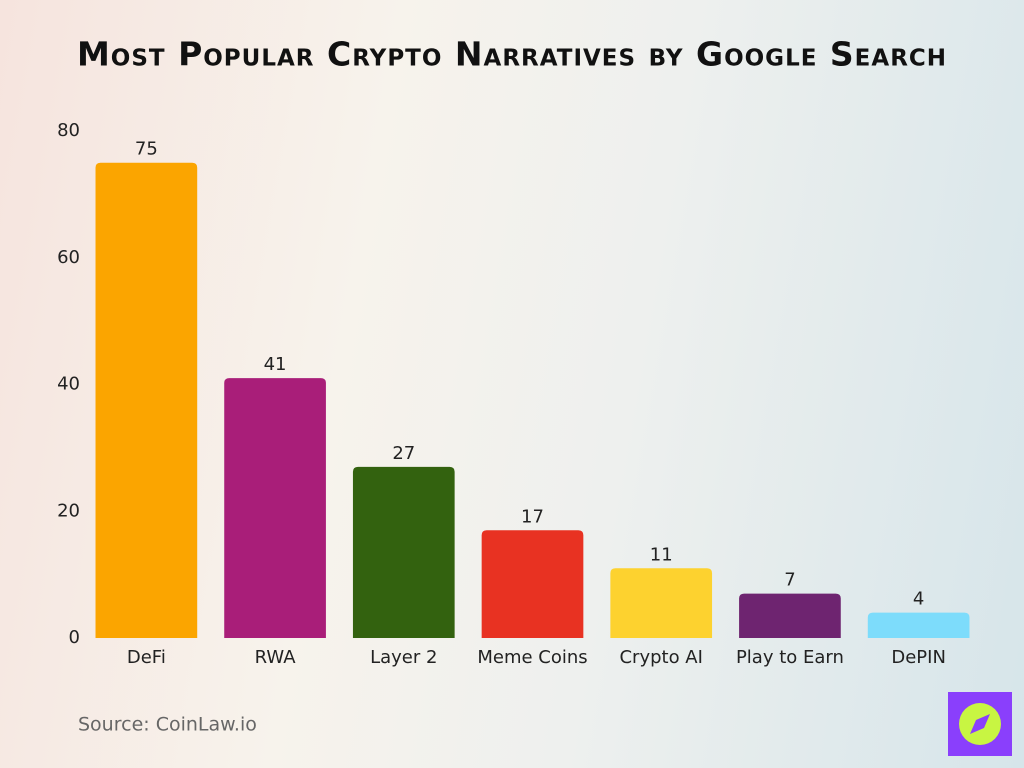 The image size is (1024, 768). What do you see at coordinates (68, 257) in the screenshot?
I see `y-tick-label: 60` at bounding box center [68, 257].